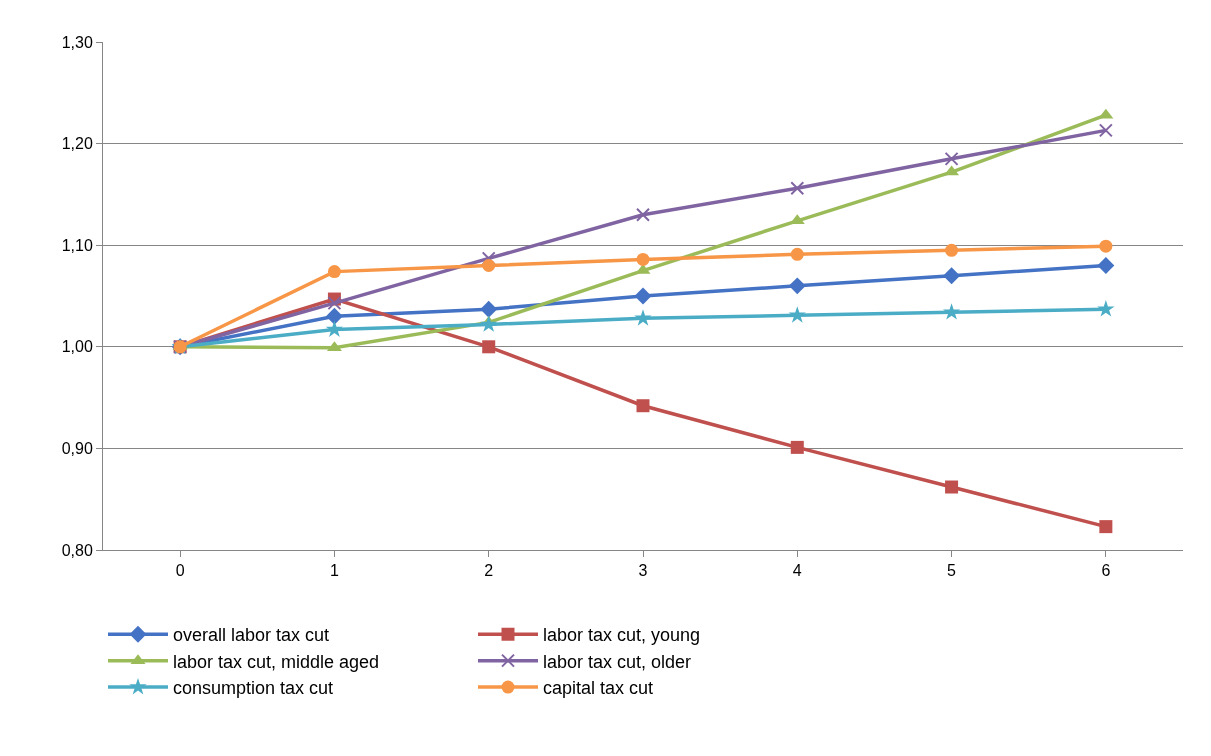 The width and height of the screenshot is (1211, 756). Describe the element at coordinates (77, 245) in the screenshot. I see `y-tick-label: 1,10` at that location.